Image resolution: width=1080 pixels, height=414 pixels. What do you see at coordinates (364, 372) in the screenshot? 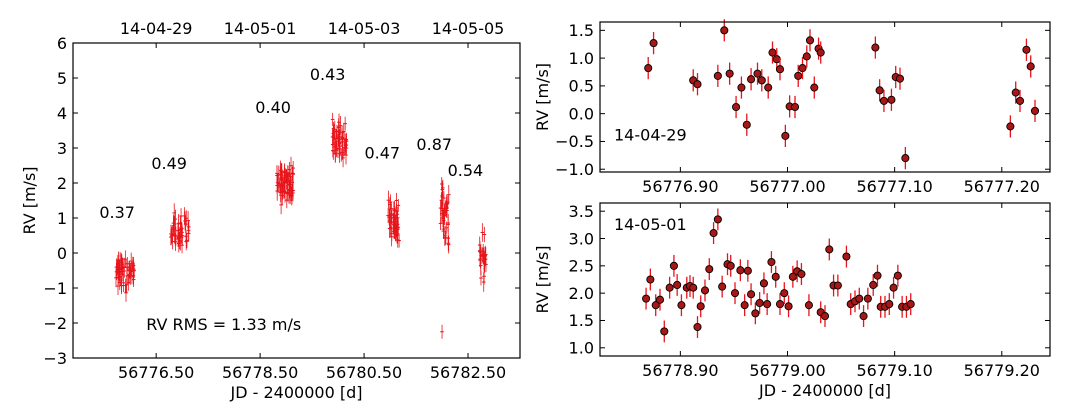
I see `x-tick-label: 56780.50` at bounding box center [364, 372].